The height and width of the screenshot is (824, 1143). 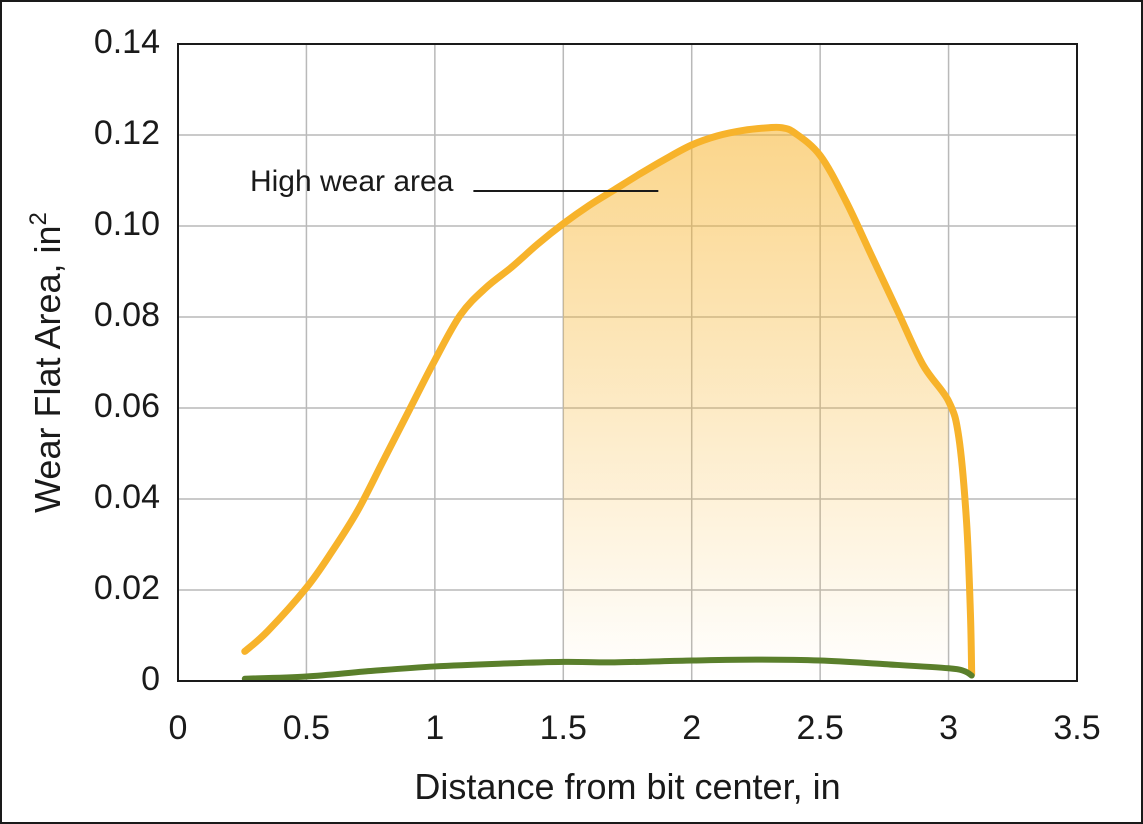 I want to click on x-axis-title: Distance from bit center, in, so click(x=627, y=786).